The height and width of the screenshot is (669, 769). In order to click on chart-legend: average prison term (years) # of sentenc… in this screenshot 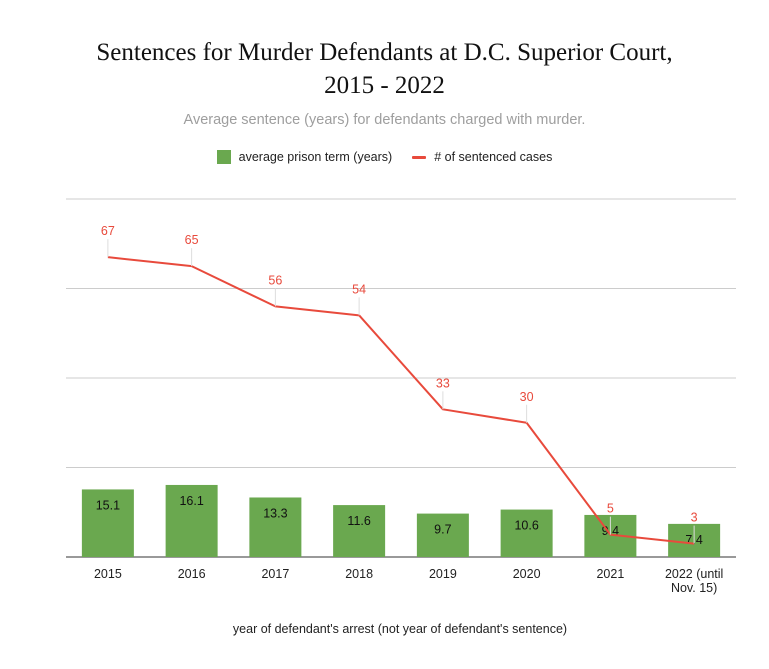, I will do `click(384, 157)`.